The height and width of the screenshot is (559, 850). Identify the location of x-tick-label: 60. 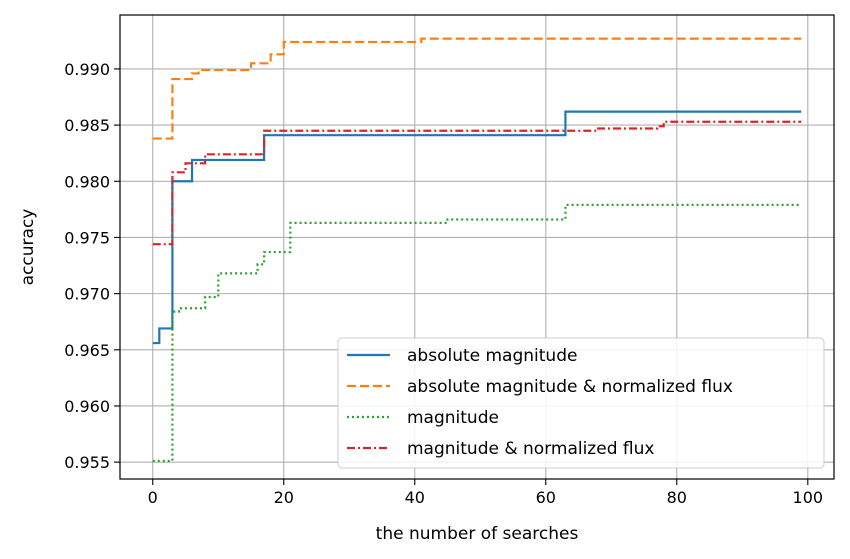
(546, 497).